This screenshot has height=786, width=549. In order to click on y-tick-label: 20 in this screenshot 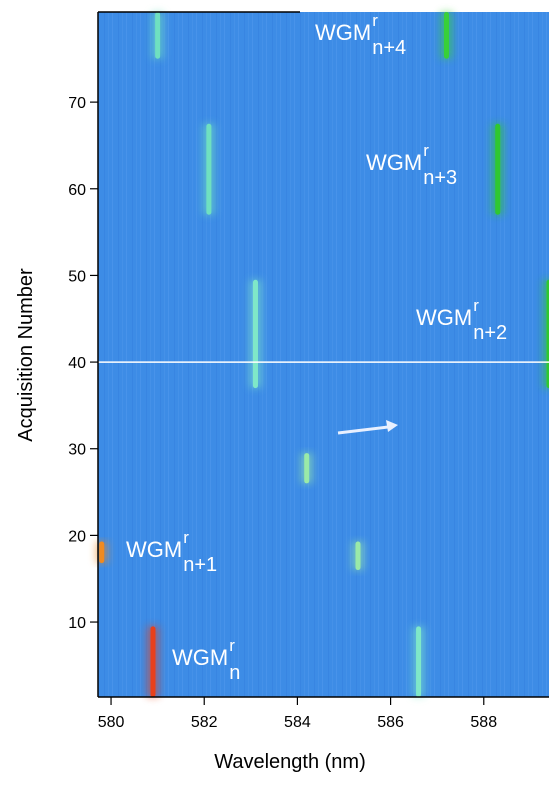, I will do `click(77, 536)`.